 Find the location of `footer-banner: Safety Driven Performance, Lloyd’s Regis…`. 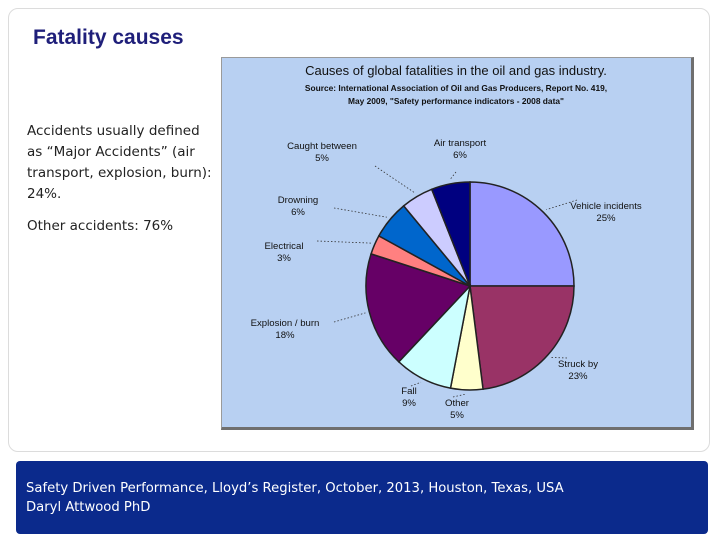

footer-banner: Safety Driven Performance, Lloyd’s Regis… is located at coordinates (362, 497).